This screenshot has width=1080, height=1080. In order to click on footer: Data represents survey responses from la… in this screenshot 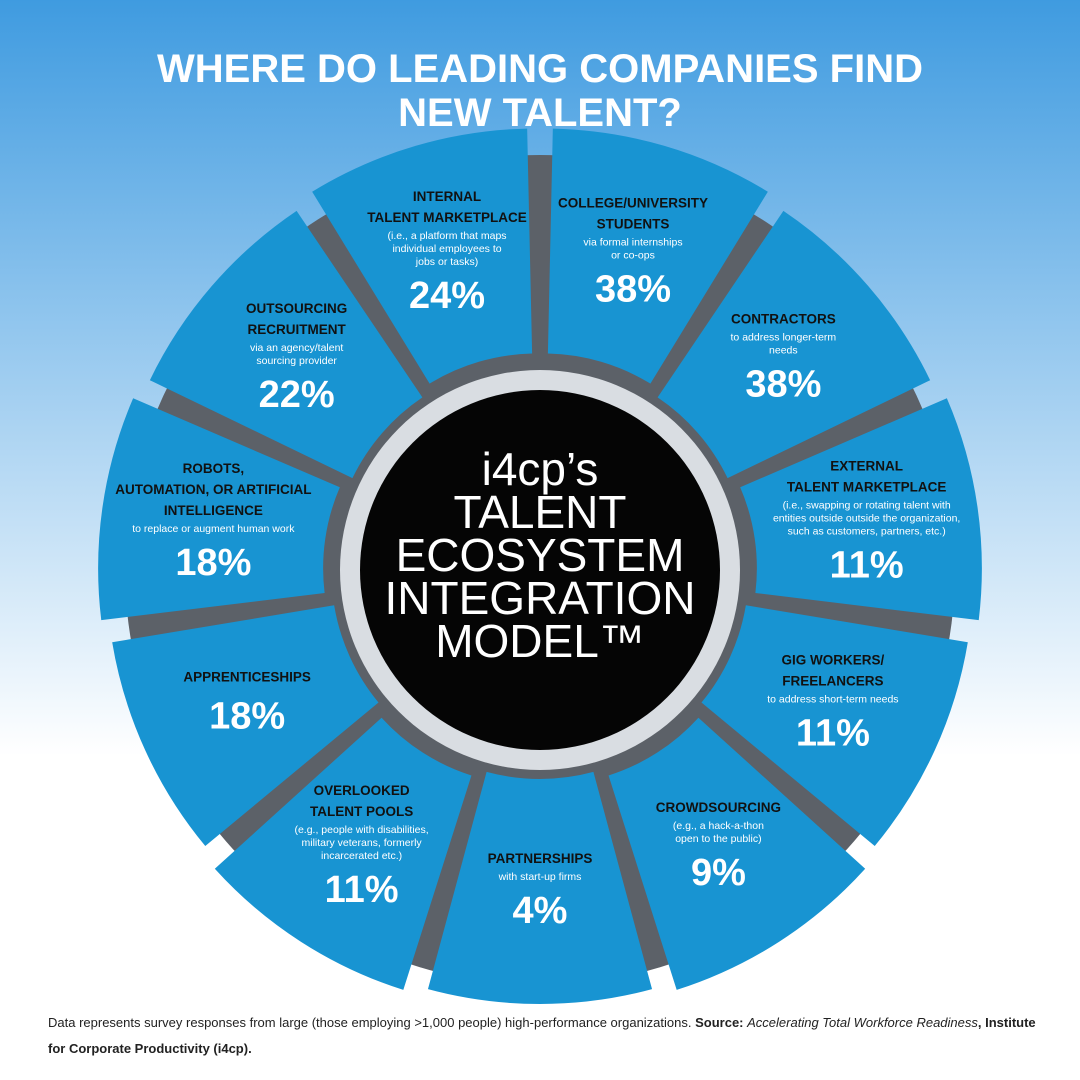, I will do `click(543, 1036)`.